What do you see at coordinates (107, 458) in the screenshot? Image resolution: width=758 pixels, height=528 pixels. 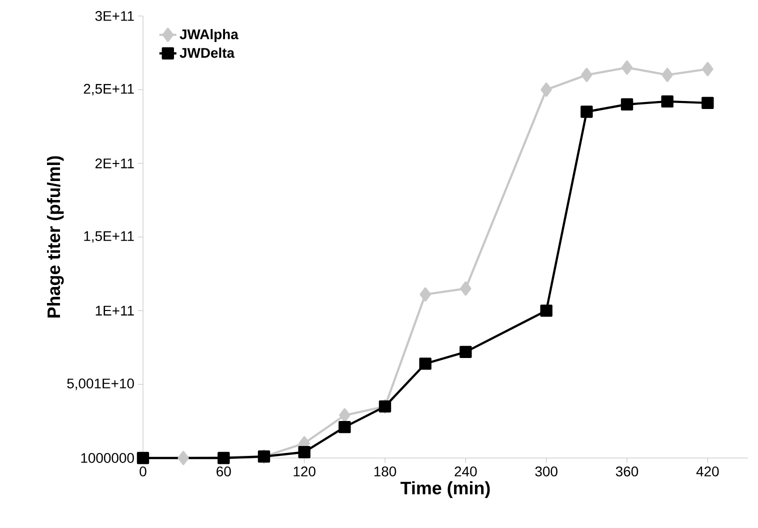 I see `y-tick-label: 1000000` at bounding box center [107, 458].